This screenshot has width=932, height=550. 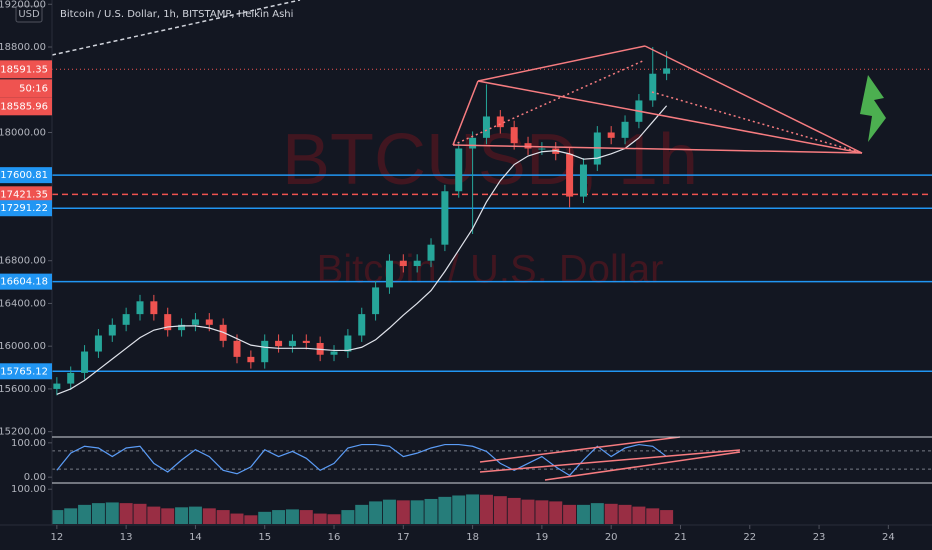 I want to click on price-badge-label: 18585.96, so click(x=24, y=106).